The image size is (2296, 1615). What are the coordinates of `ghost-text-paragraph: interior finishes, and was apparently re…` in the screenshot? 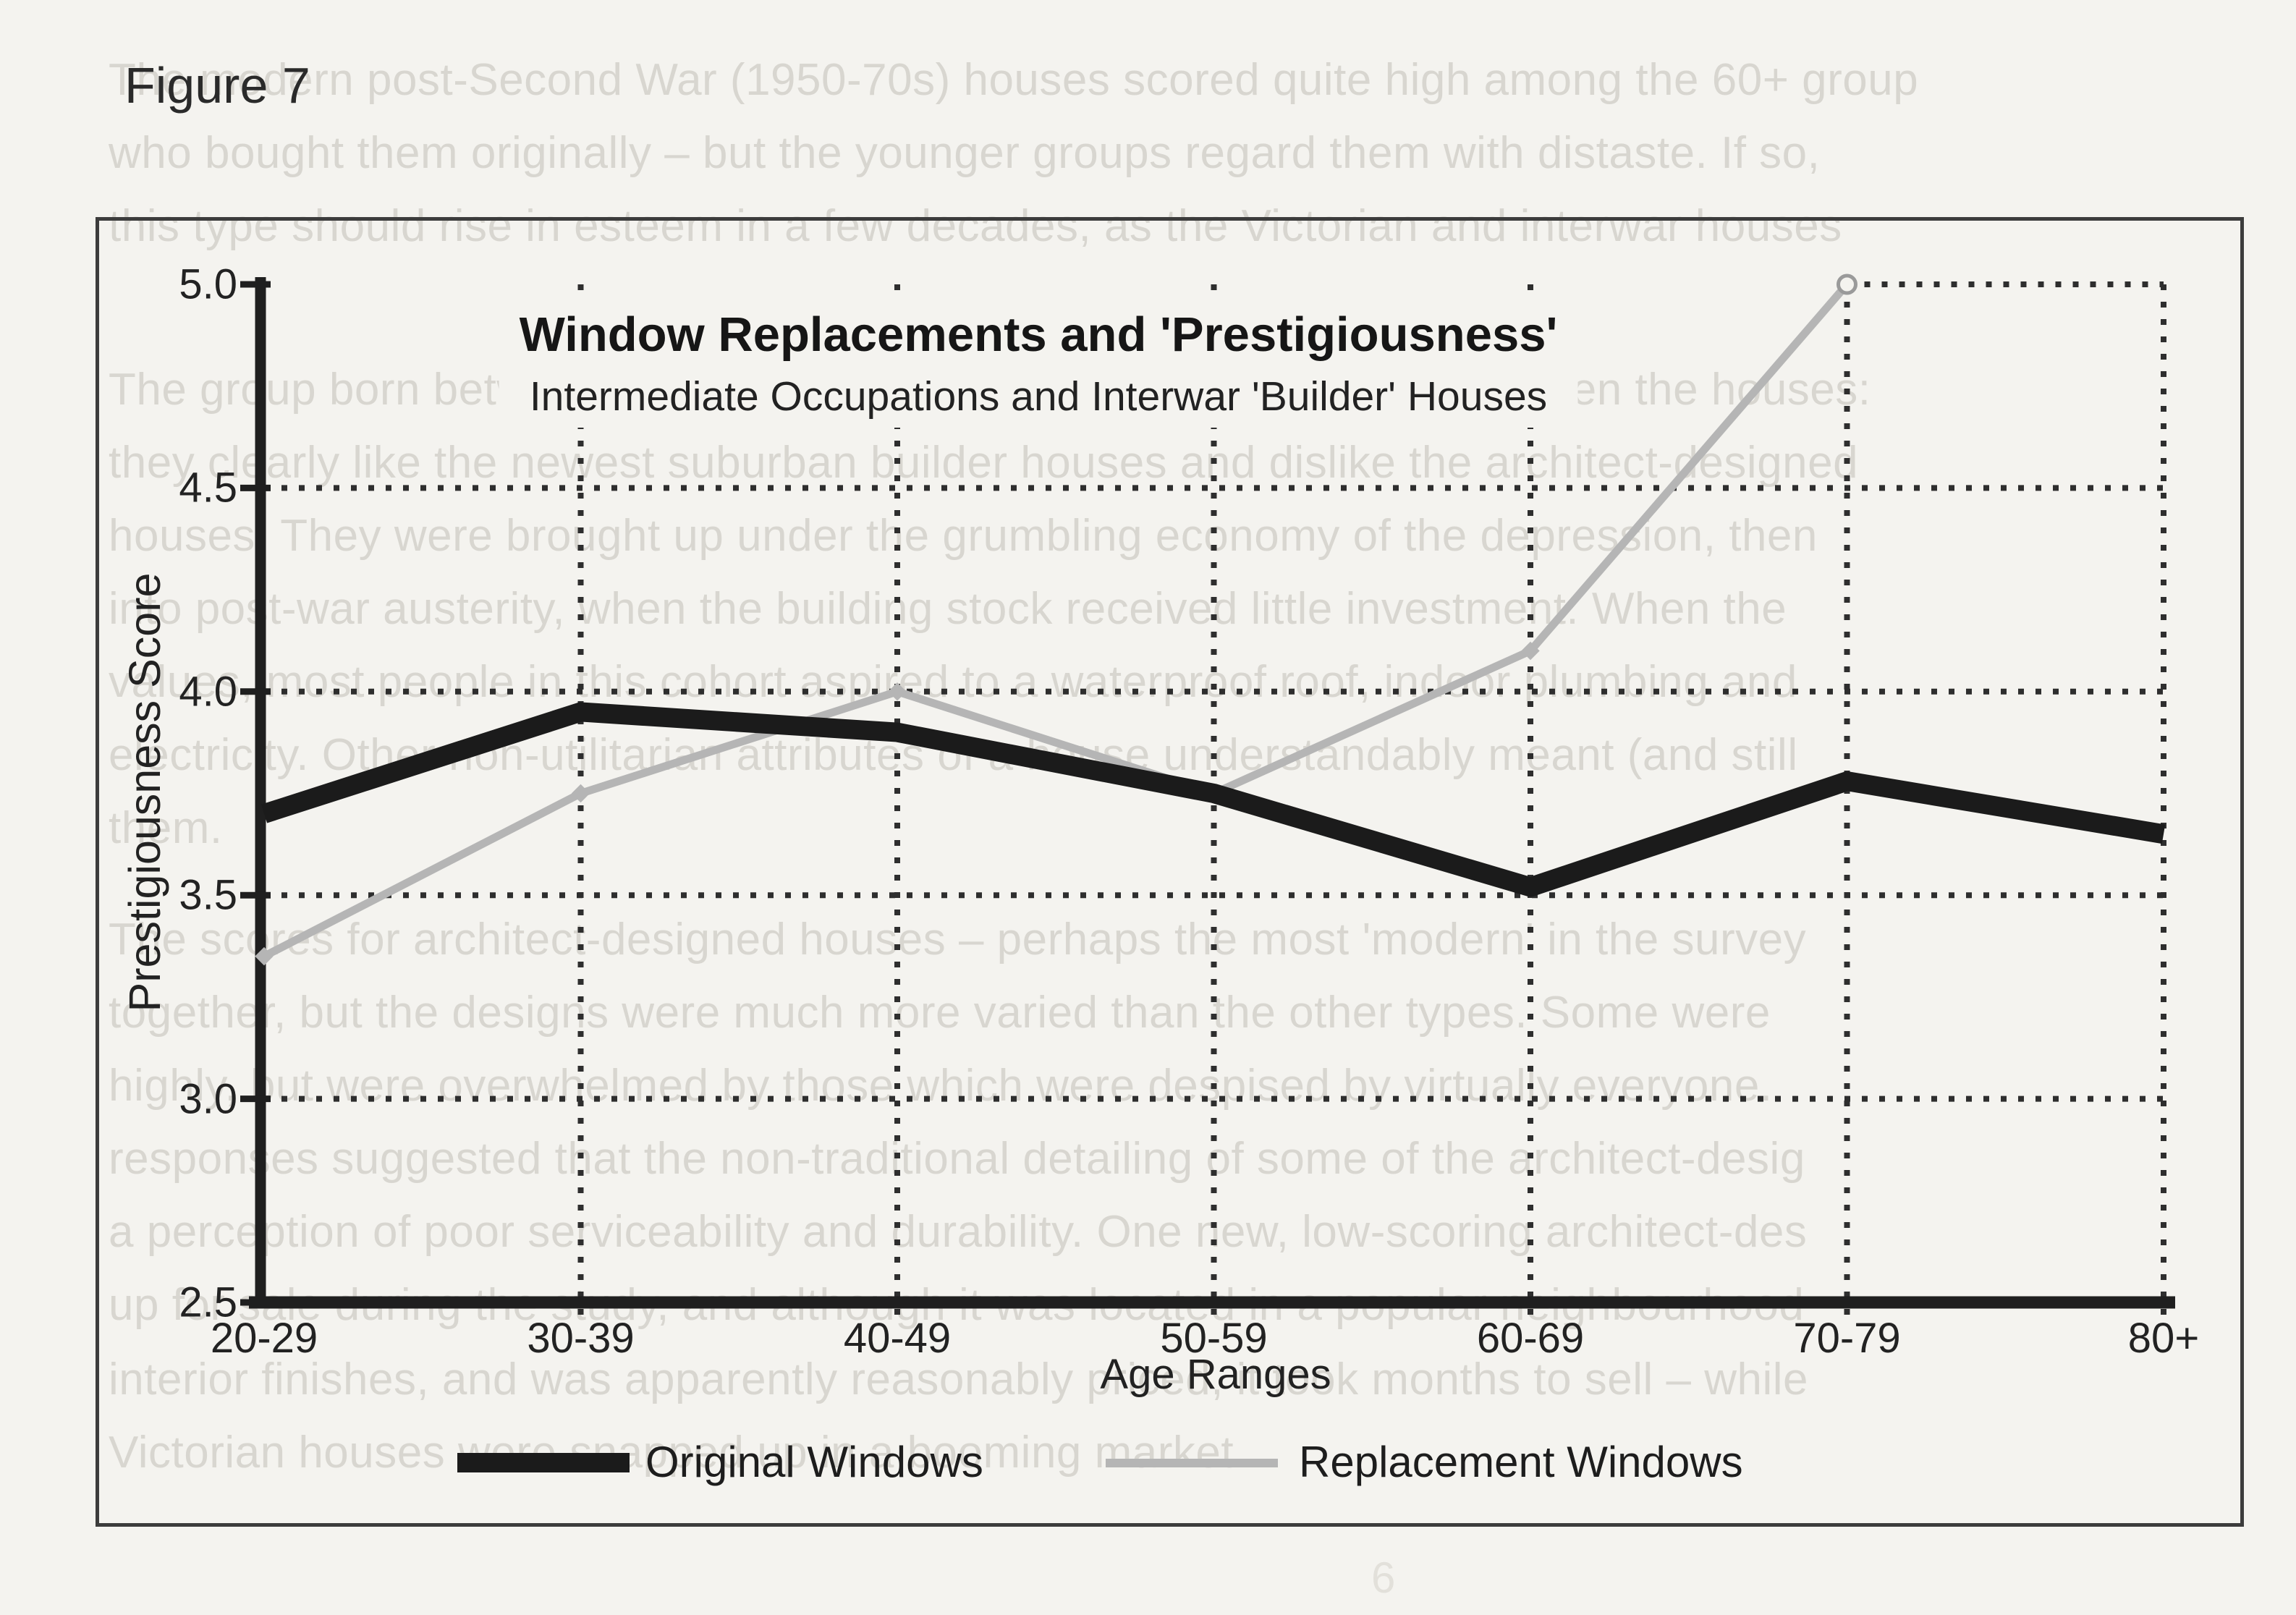 It's located at (1187, 1416).